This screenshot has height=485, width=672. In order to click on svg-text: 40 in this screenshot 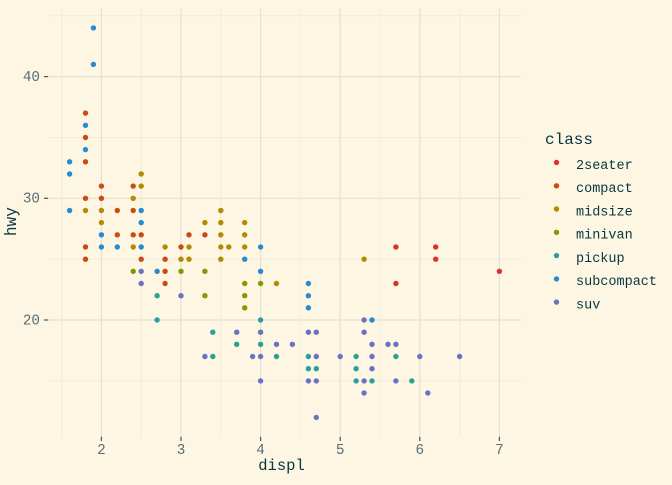, I will do `click(31, 78)`.